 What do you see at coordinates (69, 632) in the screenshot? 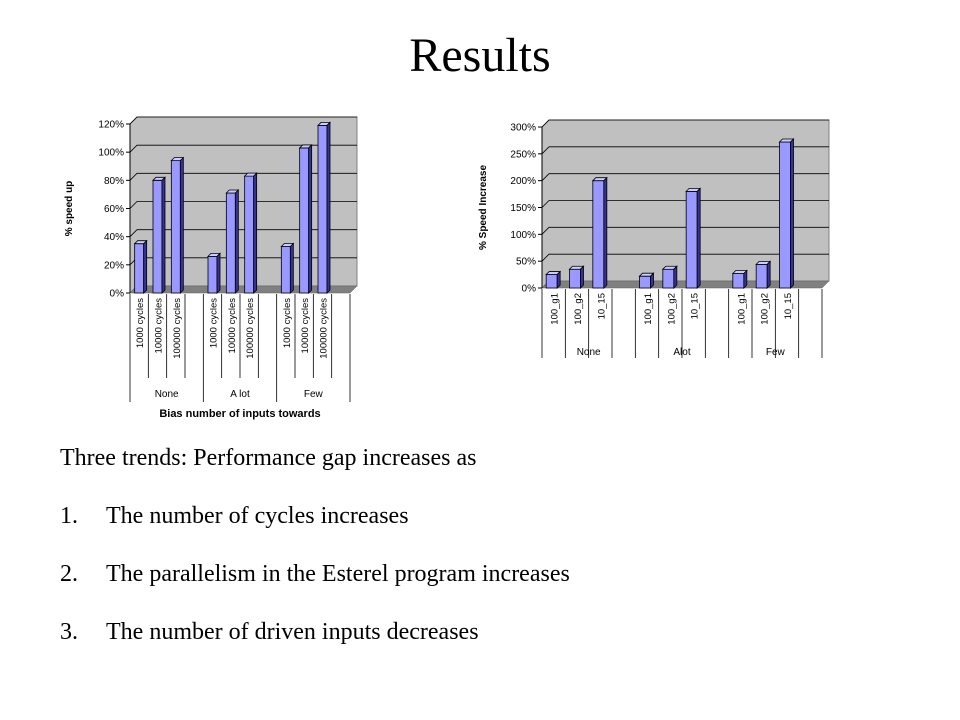
I see `trend-number: 3.` at bounding box center [69, 632].